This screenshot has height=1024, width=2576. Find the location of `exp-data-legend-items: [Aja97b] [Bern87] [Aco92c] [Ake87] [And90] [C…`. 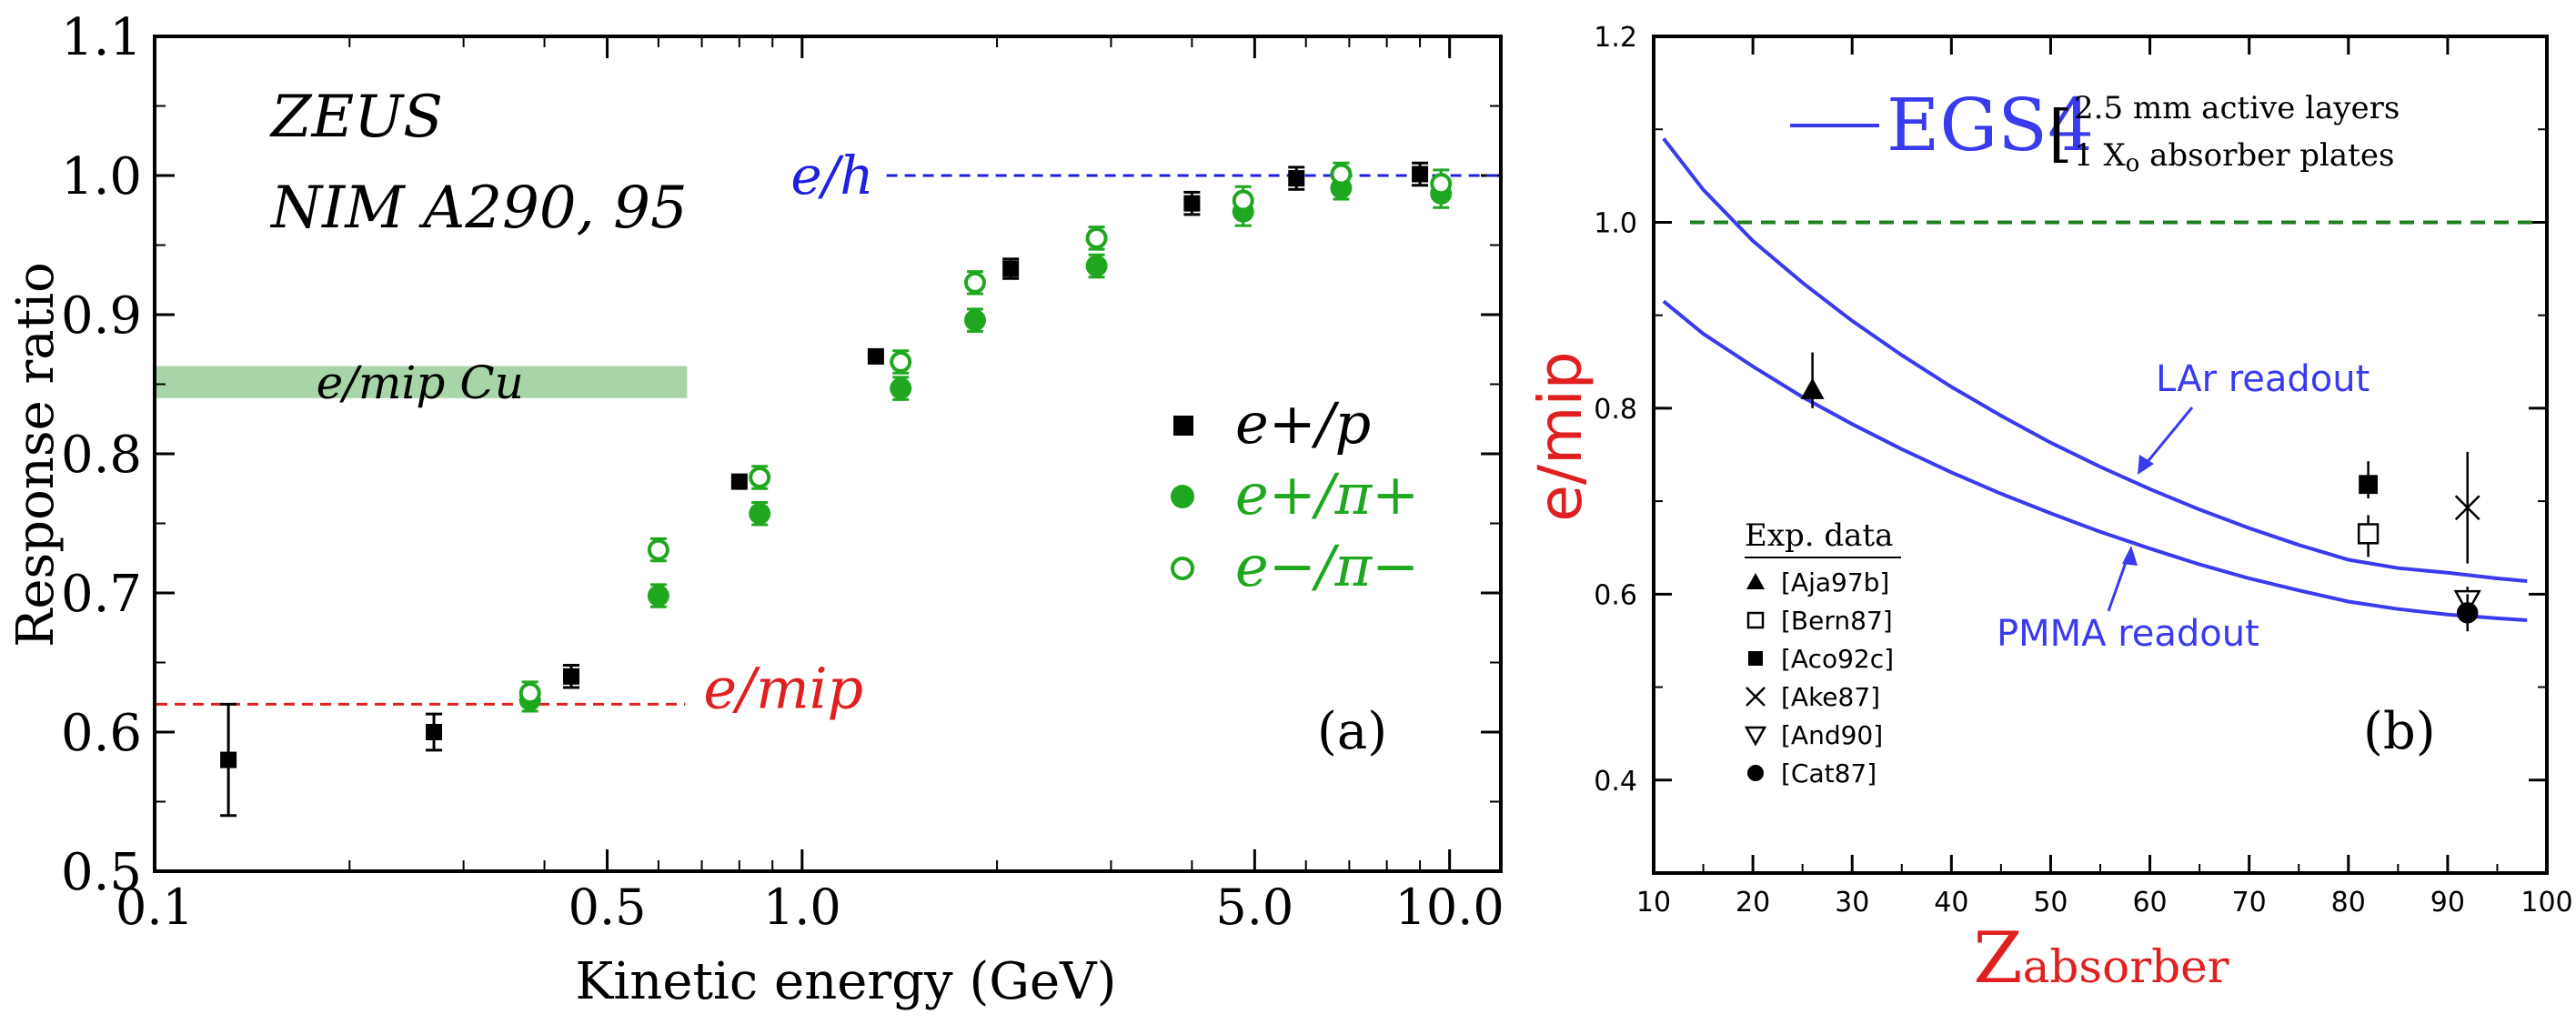

exp-data-legend-items: [Aja97b] [Bern87] [Aco92c] [Ake87] [And90] [C… is located at coordinates (1819, 677).